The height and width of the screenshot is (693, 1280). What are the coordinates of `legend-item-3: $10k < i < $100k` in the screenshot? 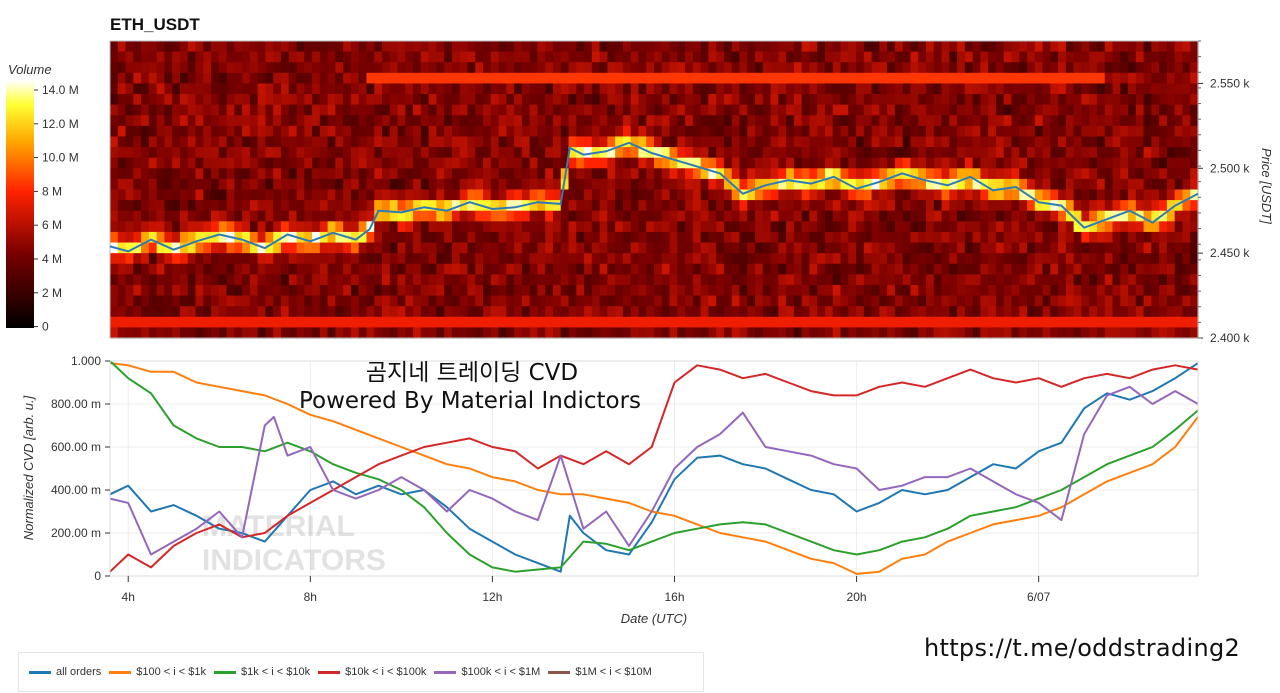 It's located at (372, 672).